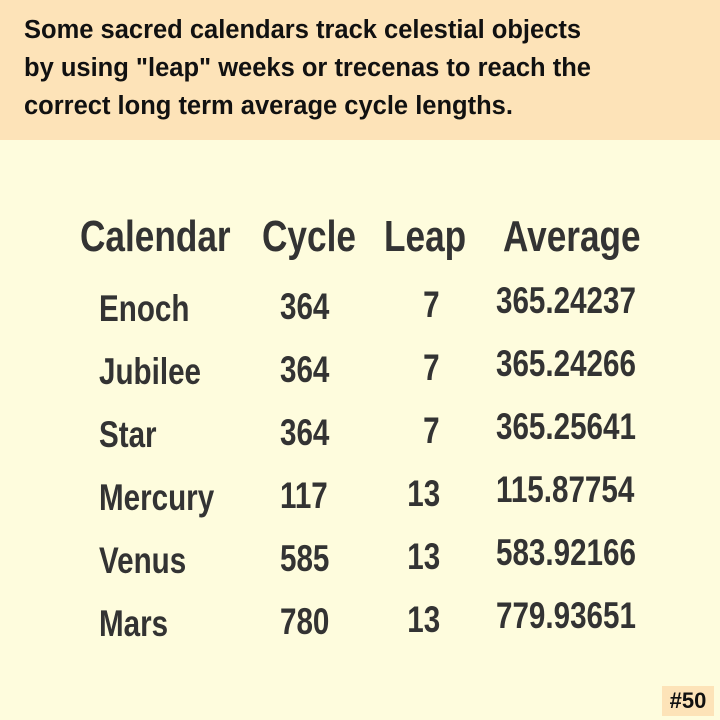 Image resolution: width=720 pixels, height=720 pixels. What do you see at coordinates (150, 371) in the screenshot?
I see `calendar-name: Jubilee` at bounding box center [150, 371].